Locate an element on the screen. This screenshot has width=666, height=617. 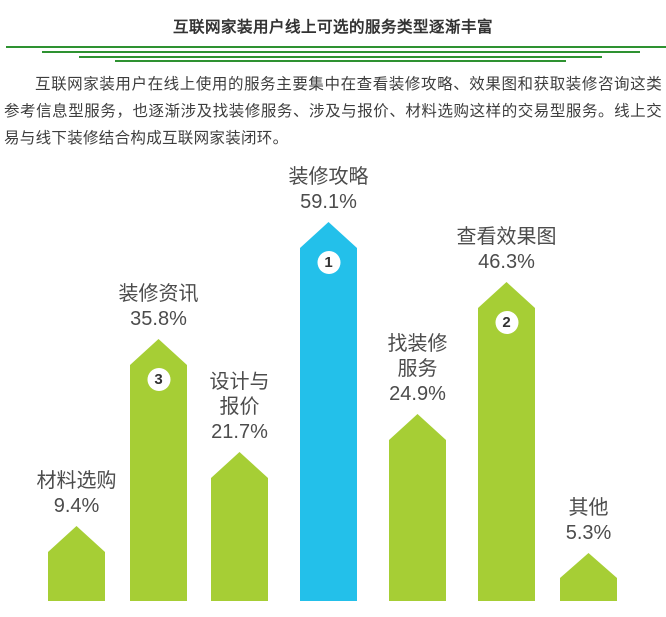
bar-label-找装修服务: 找装修服务 24.9% is located at coordinates (418, 369).